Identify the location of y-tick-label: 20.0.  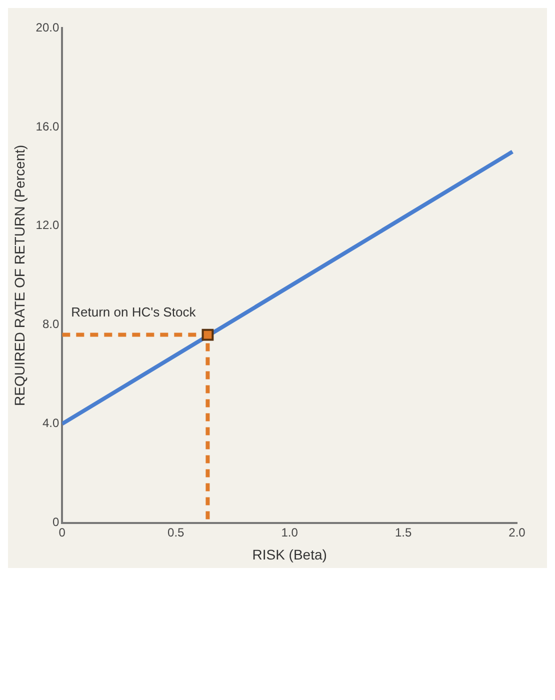
(48, 27).